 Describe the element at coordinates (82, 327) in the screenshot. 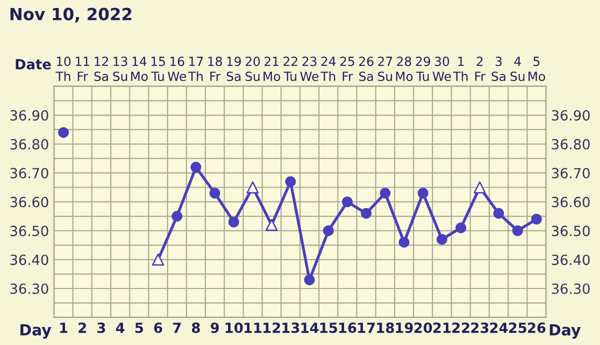

I see `x-tick-label: 2` at that location.